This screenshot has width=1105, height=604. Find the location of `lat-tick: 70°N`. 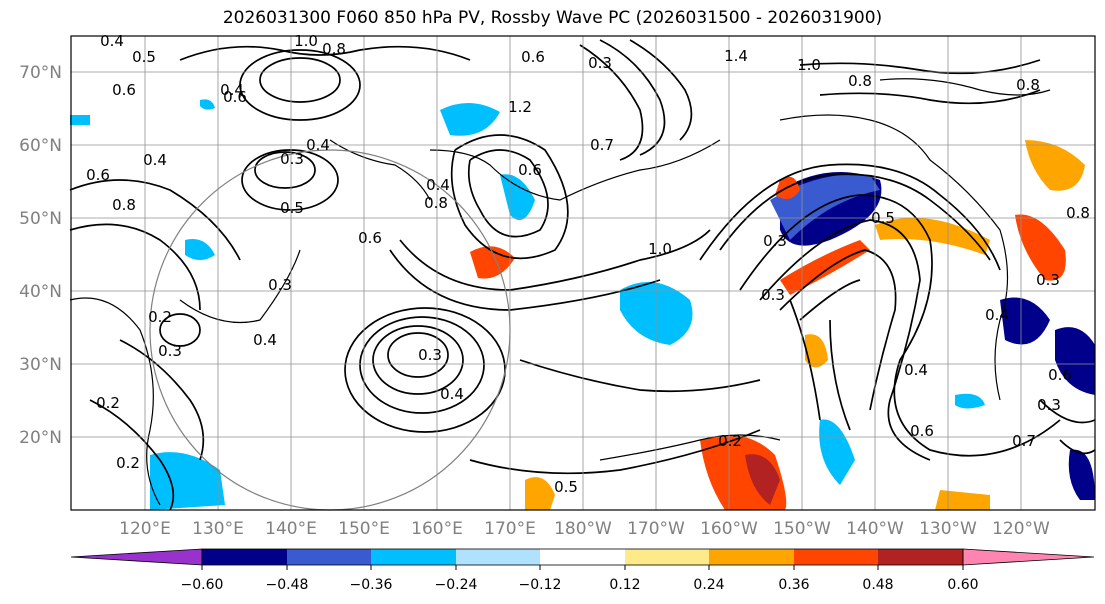

lat-tick: 70°N is located at coordinates (40, 73).